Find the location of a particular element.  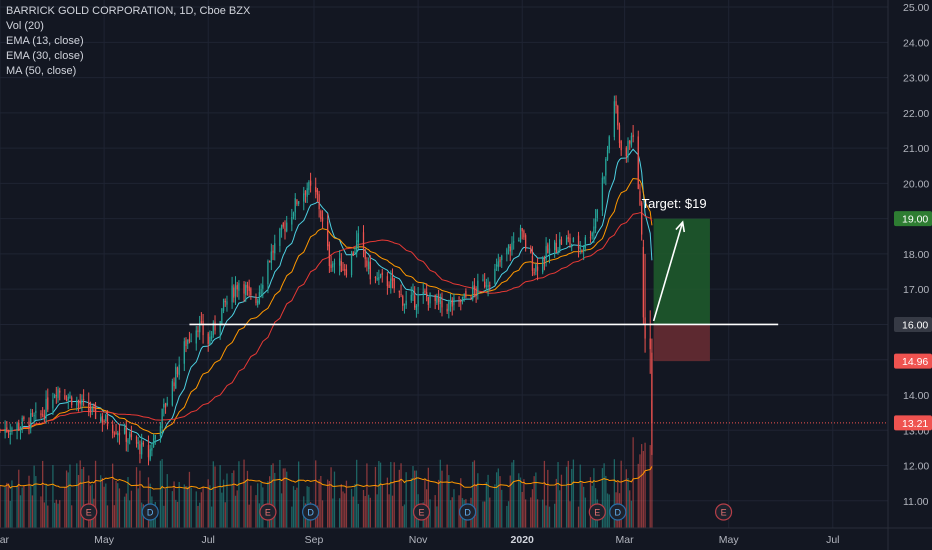

symbol-title: BARRICK GOLD CORPORATION, 1D, Cboe BZX is located at coordinates (128, 11).